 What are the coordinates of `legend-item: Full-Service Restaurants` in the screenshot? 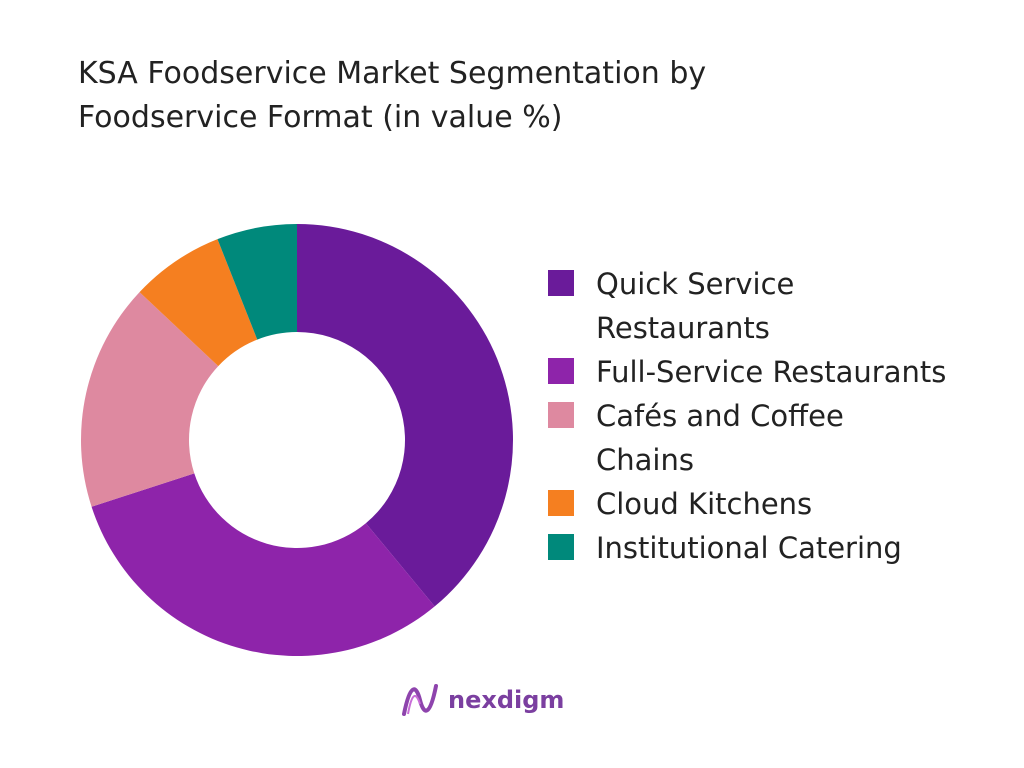 It's located at (748, 372).